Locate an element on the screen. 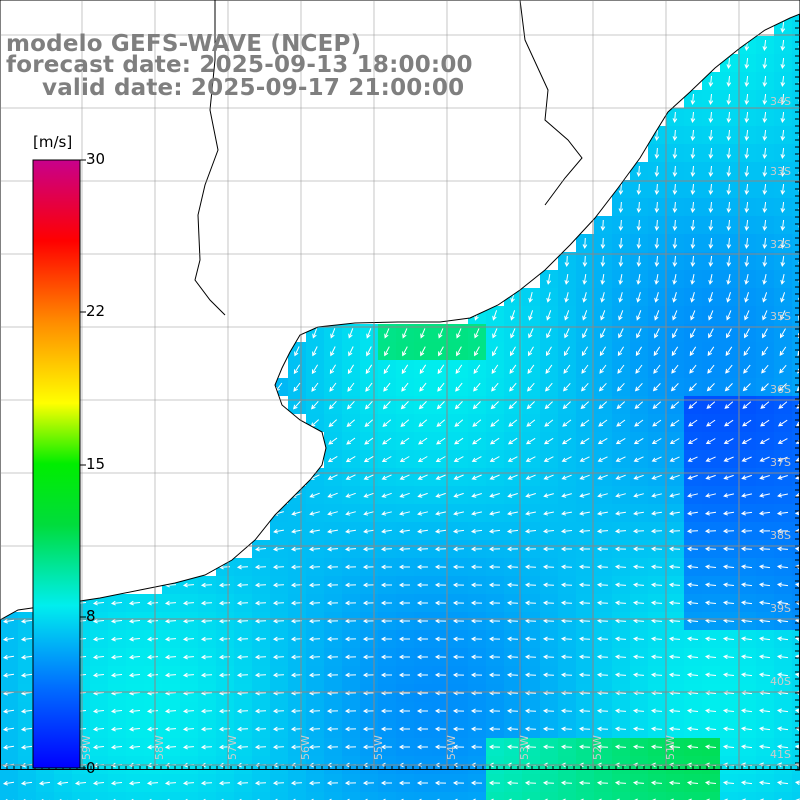 Image resolution: width=800 pixels, height=800 pixels. colorbar-tick-30: 30 is located at coordinates (96, 159).